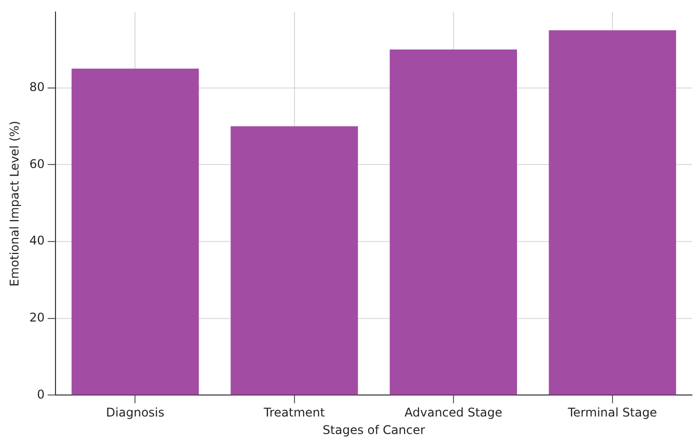  Describe the element at coordinates (14, 203) in the screenshot. I see `y-axis-title: Emotional Impact Level (%)` at that location.